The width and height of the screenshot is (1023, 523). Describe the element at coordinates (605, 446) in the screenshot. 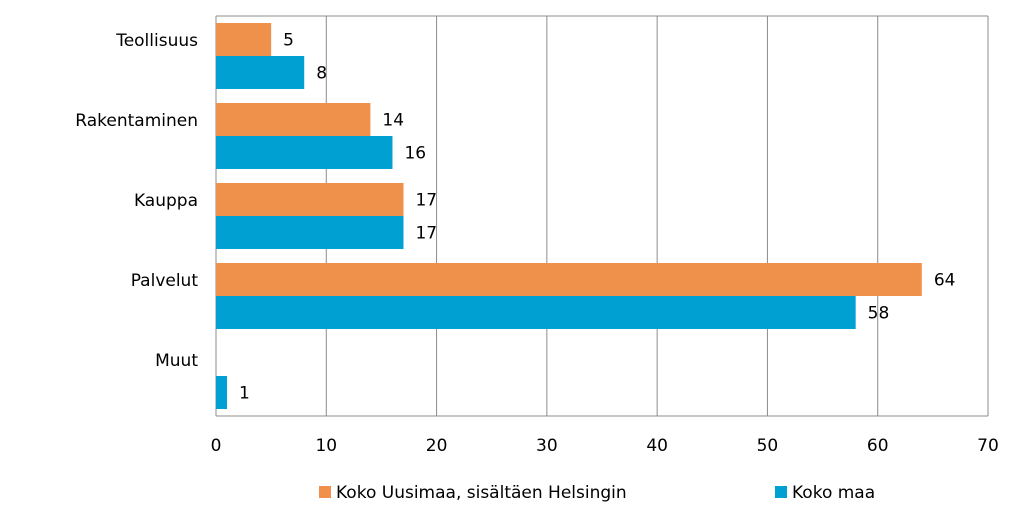

I see `x-axis-tick-labels: 0 10 20 30 40 50 60 70` at that location.